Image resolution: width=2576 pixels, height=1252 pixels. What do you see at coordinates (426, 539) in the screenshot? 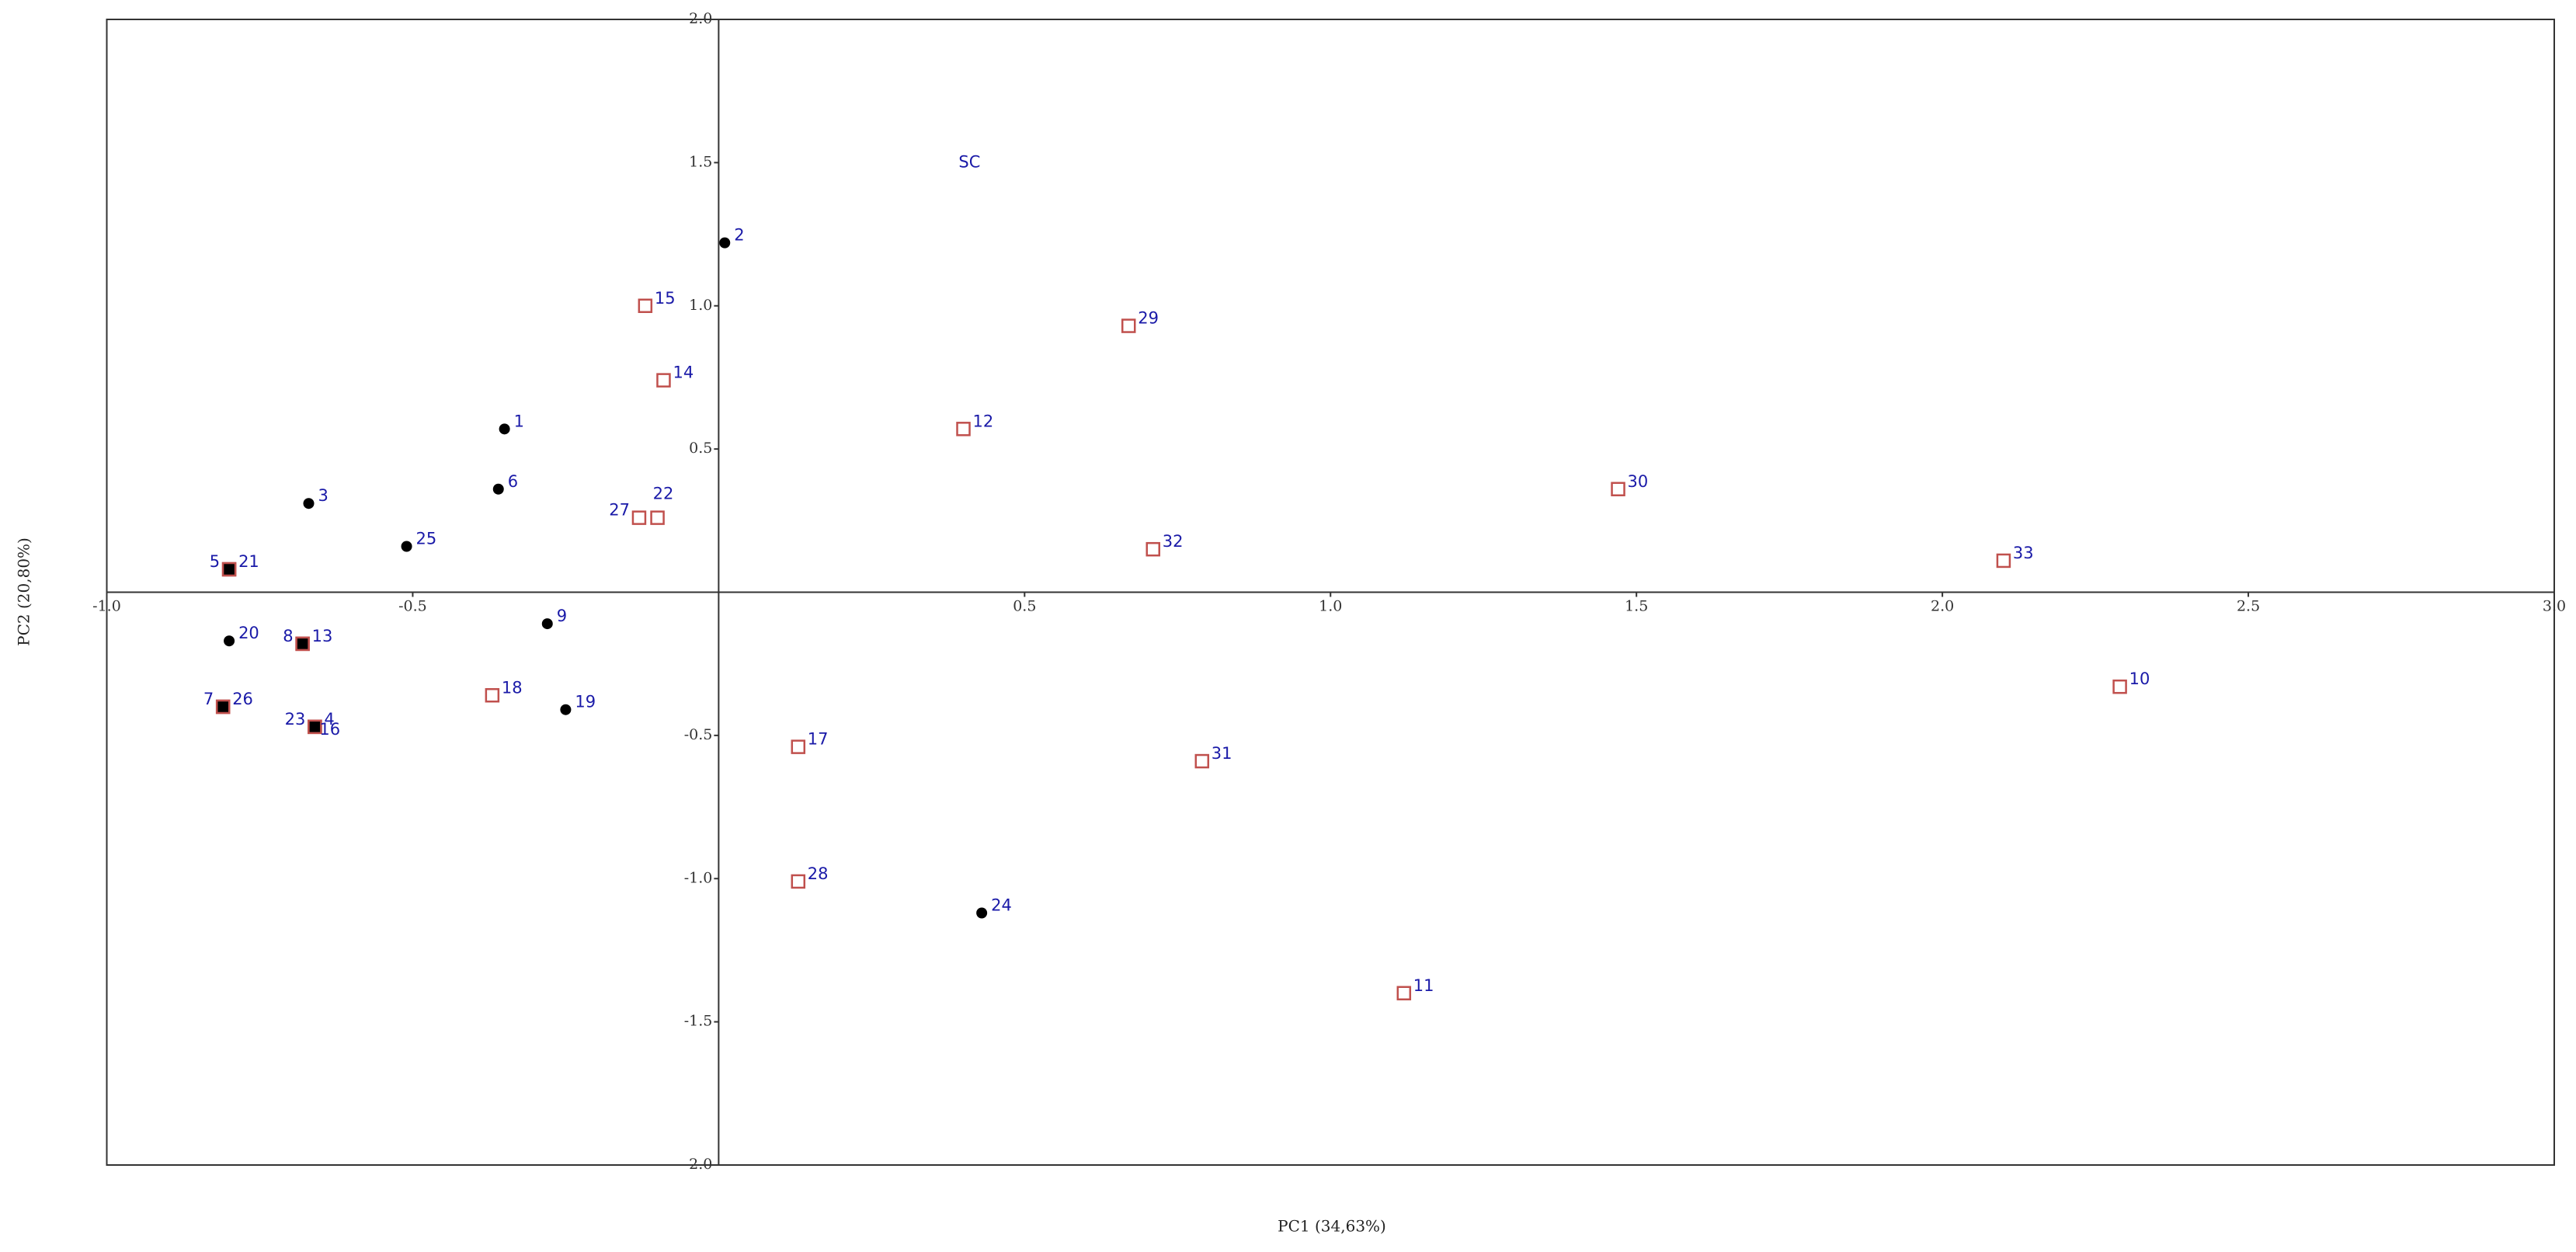
I see `point-label: 25` at bounding box center [426, 539].